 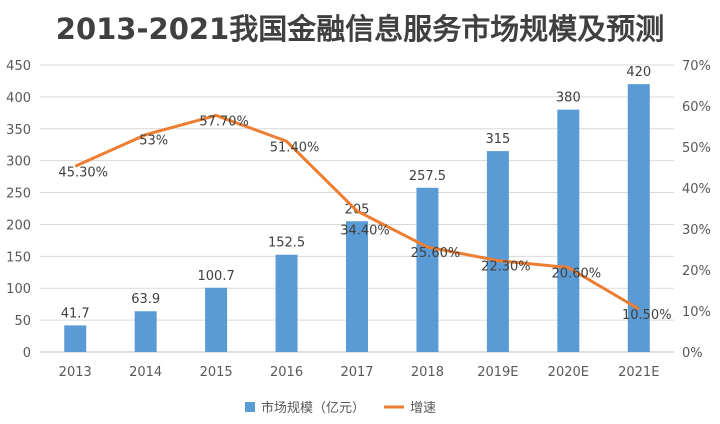 I want to click on y2-tick-label: 70%, so click(x=696, y=66).